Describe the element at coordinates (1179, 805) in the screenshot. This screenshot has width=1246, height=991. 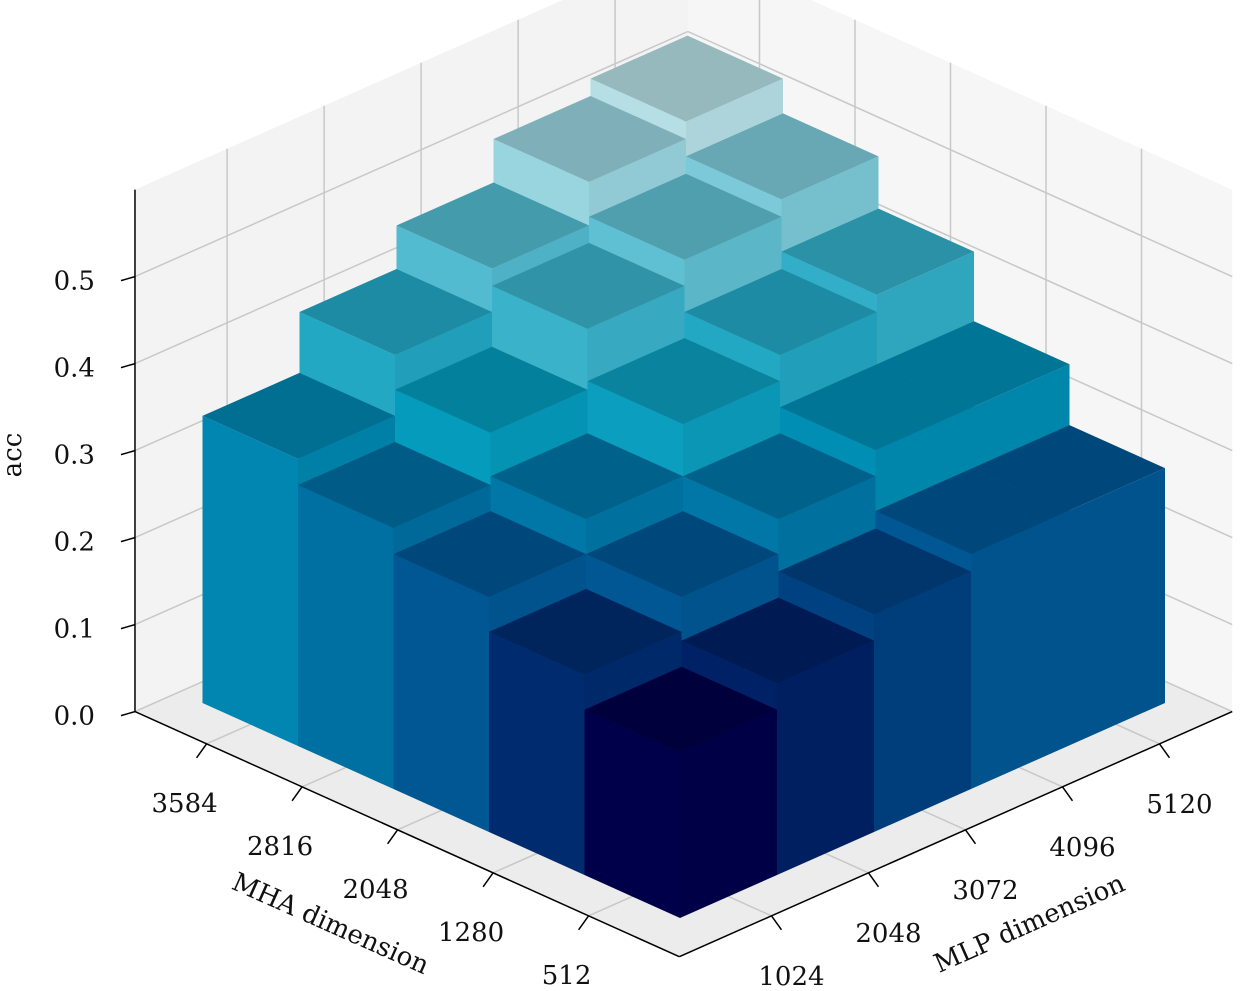
I see `y-tick-label: 5120` at that location.